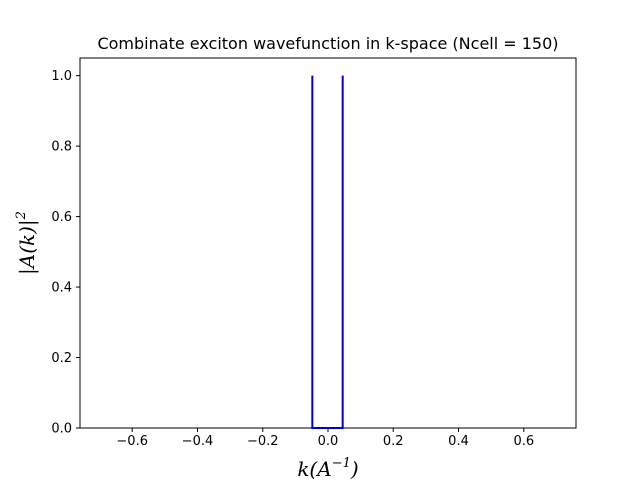 Image resolution: width=640 pixels, height=480 pixels. Describe the element at coordinates (458, 441) in the screenshot. I see `x-tick-label: 0.4` at that location.